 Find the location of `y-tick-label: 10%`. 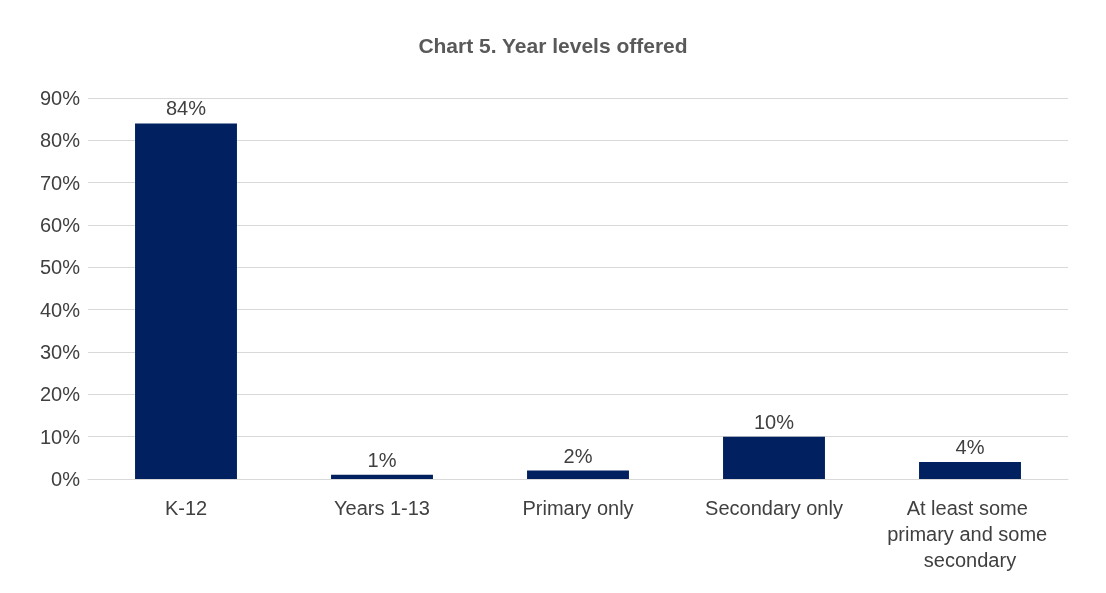

y-tick-label: 10% is located at coordinates (60, 436).